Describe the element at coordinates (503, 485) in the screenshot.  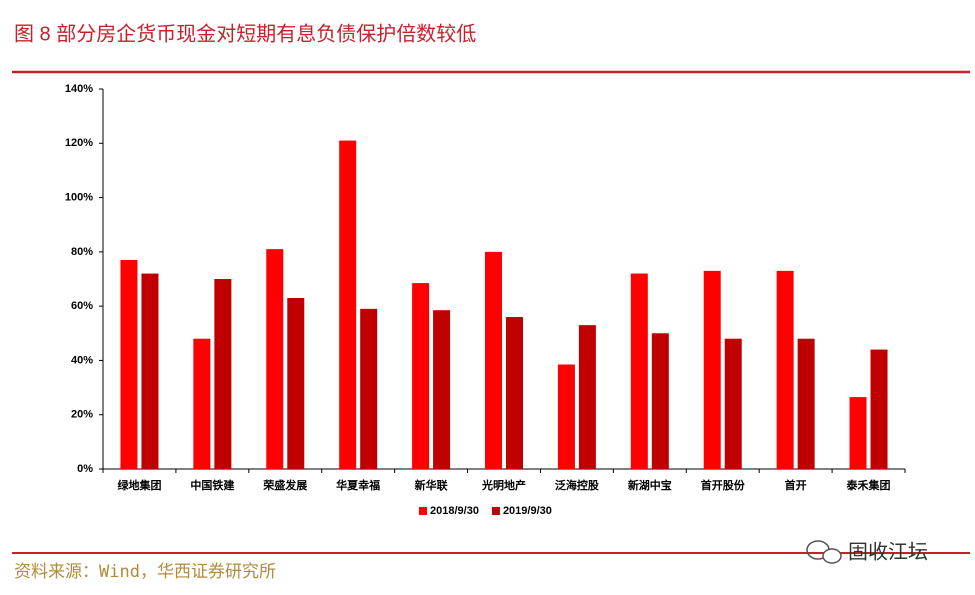
I see `x-tick-label: 光明地产` at that location.